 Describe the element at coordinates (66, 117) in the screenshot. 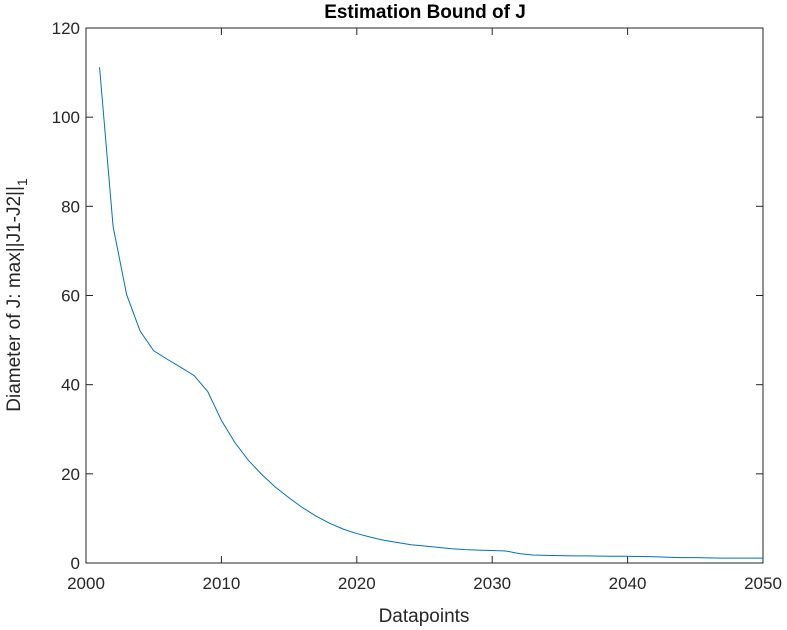

I see `y-tick-label: 100` at that location.